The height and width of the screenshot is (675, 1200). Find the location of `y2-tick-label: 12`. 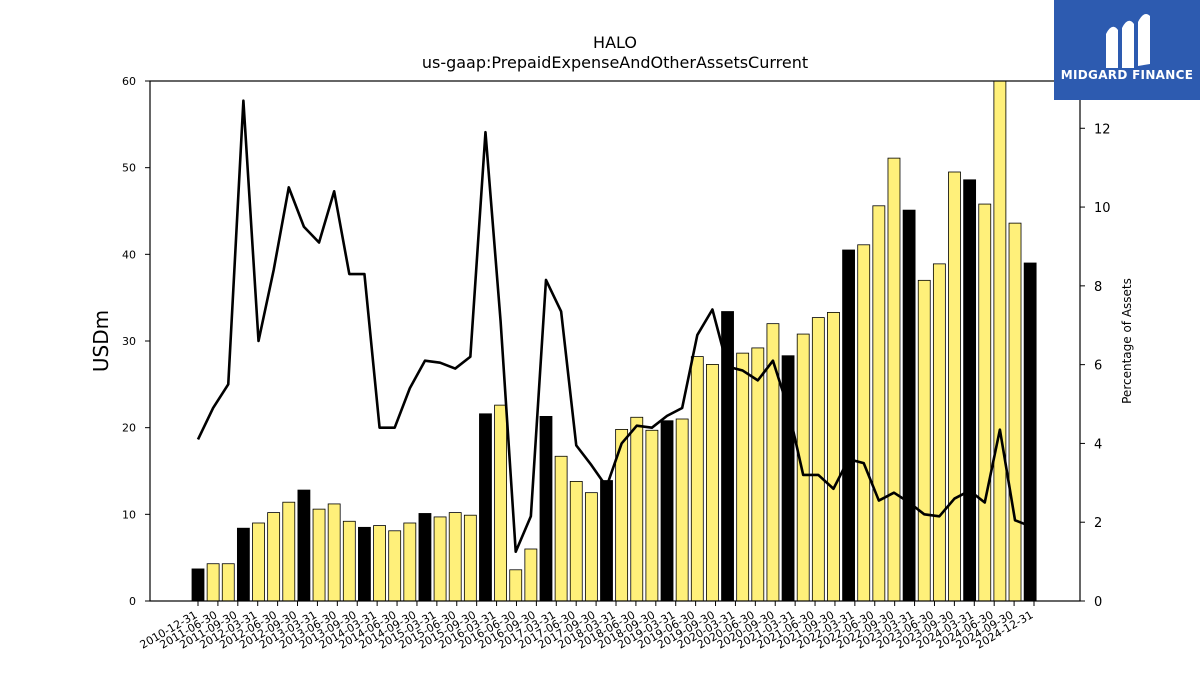

y2-tick-label: 12 is located at coordinates (1102, 129).